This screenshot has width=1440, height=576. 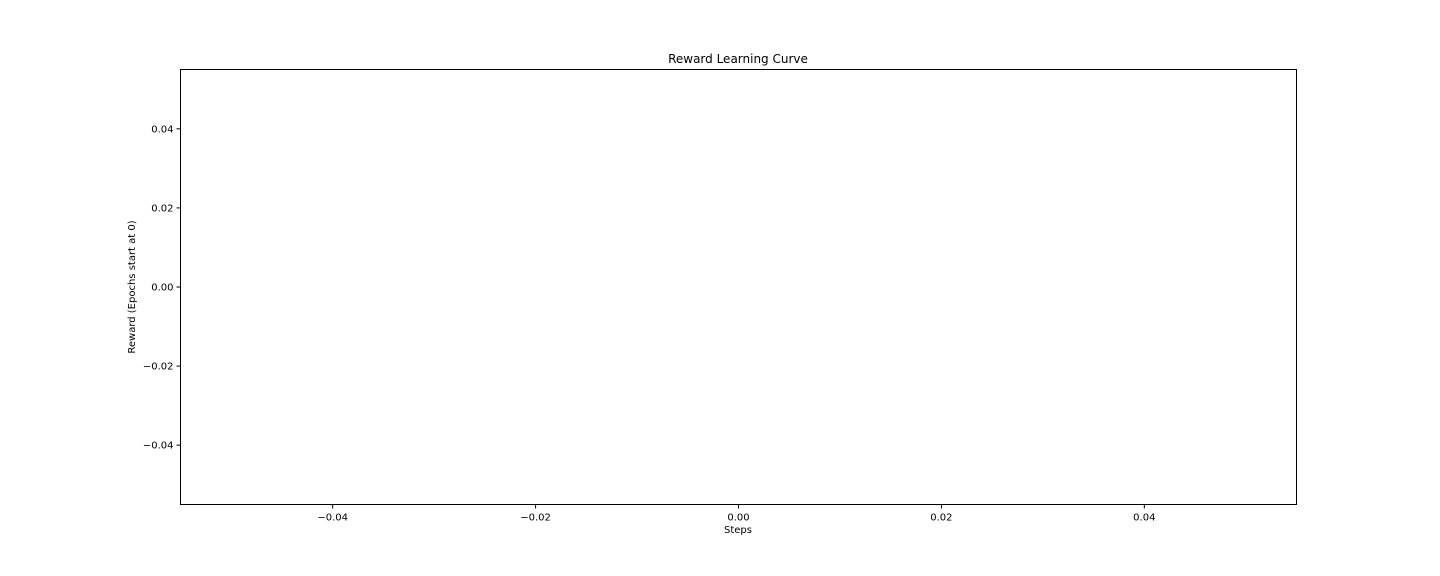 What do you see at coordinates (535, 518) in the screenshot?
I see `x-tick-label: −0.02` at bounding box center [535, 518].